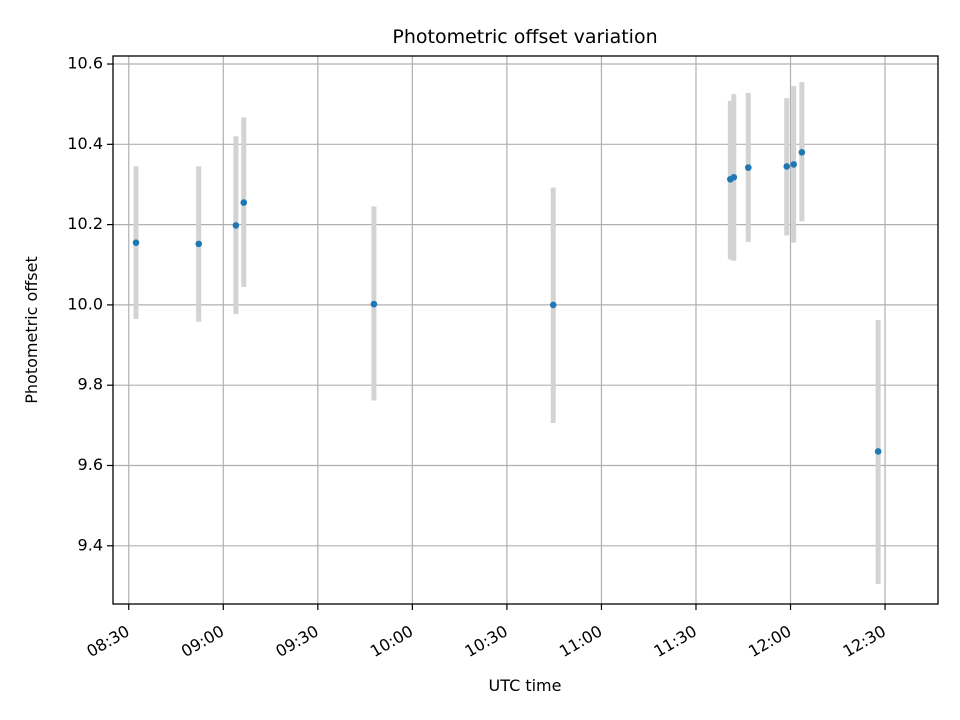 This screenshot has width=960, height=720. Describe the element at coordinates (85, 143) in the screenshot. I see `y-tick-label: 10.4` at that location.